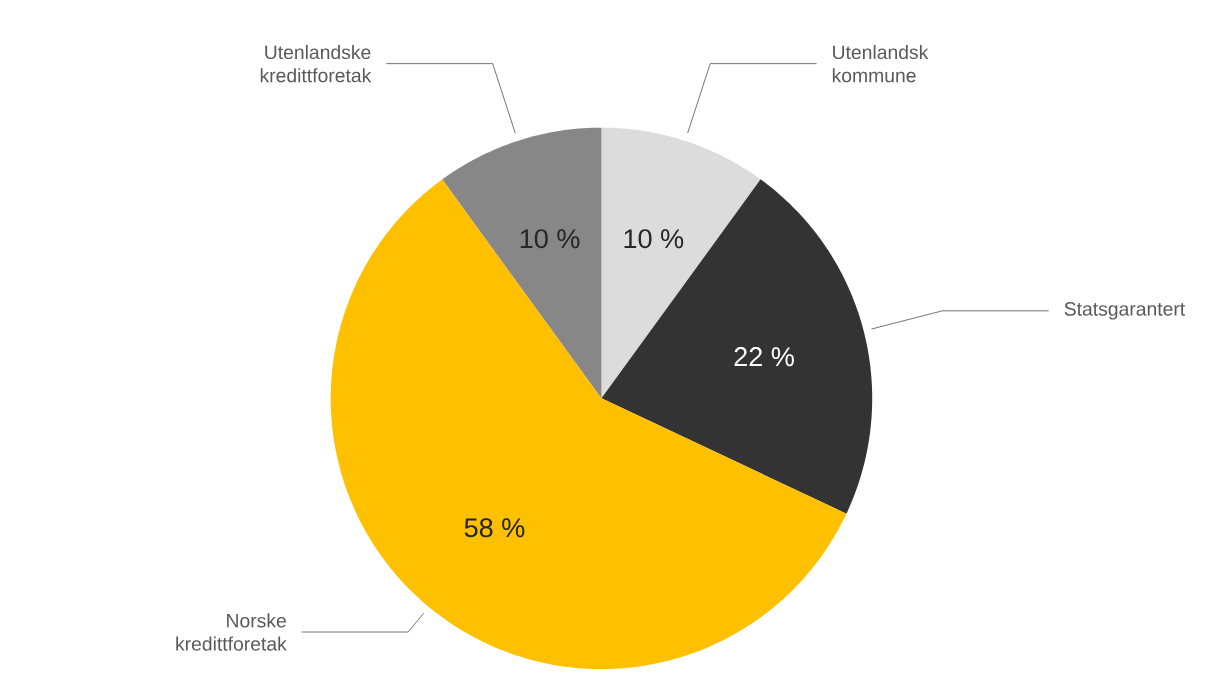 This screenshot has width=1212, height=673. Describe the element at coordinates (880, 63) in the screenshot. I see `slice-label: Utenlandsk kommune` at that location.